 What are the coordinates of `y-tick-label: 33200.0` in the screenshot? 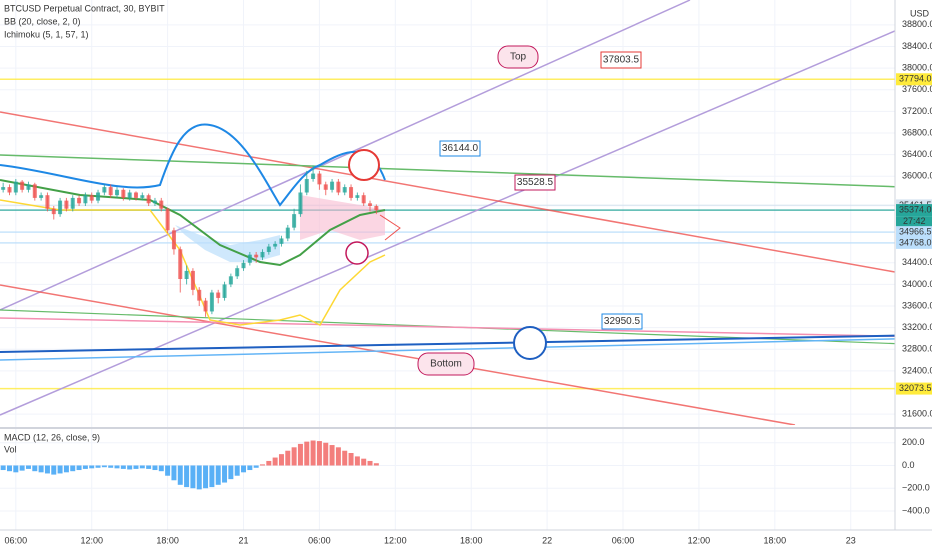 It's located at (917, 327).